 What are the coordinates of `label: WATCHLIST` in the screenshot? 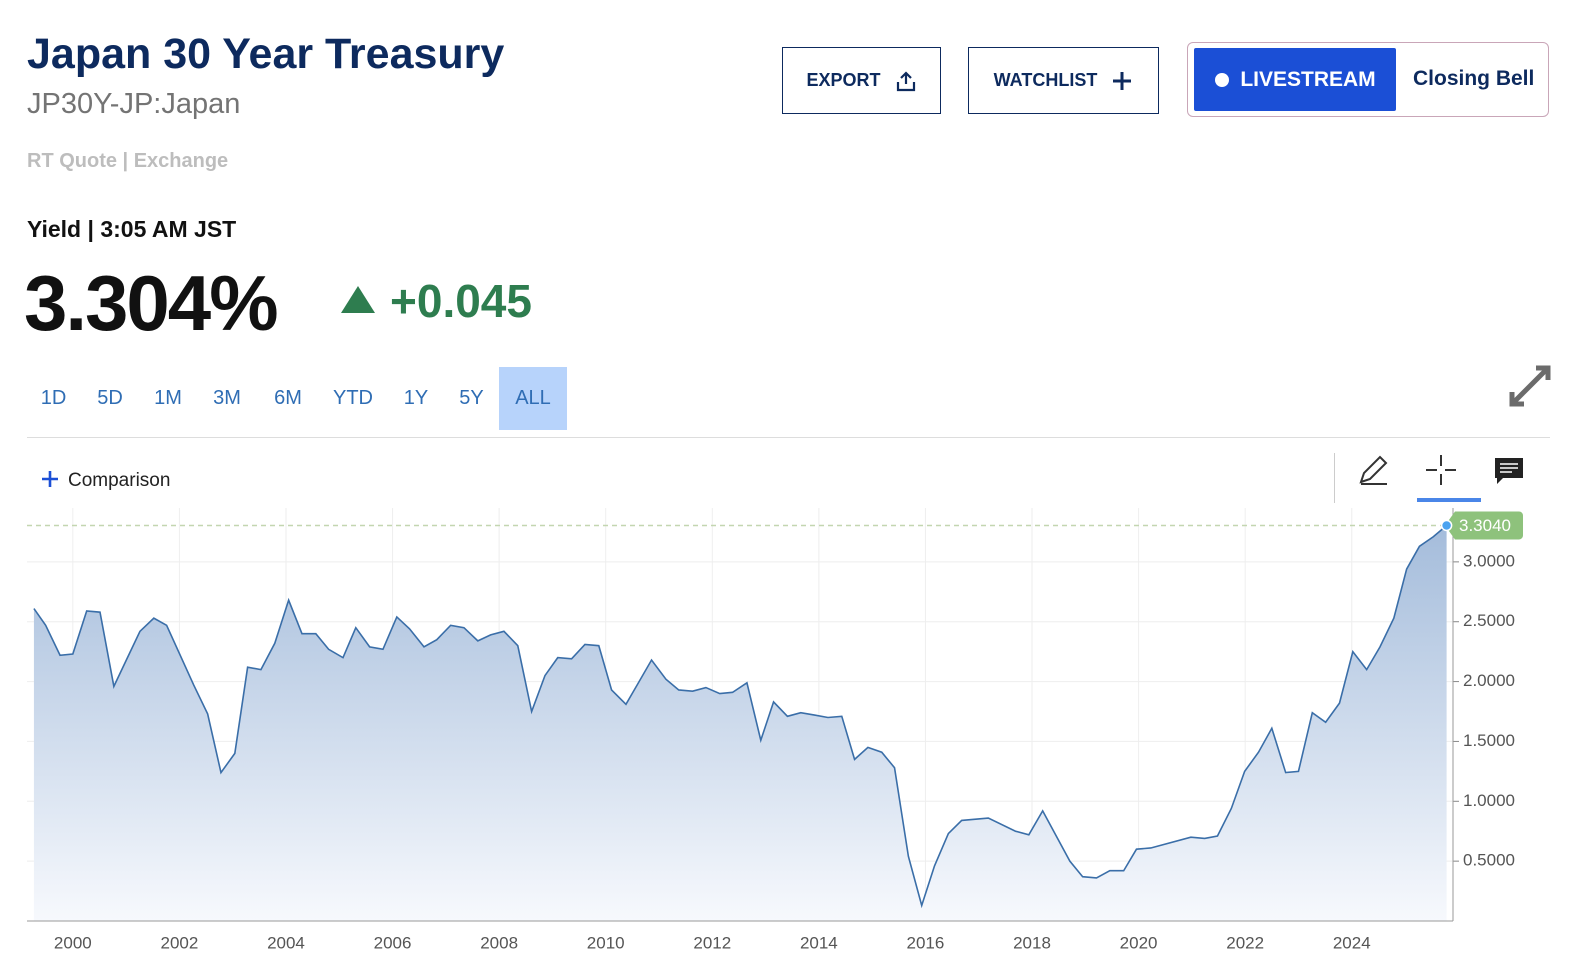 It's located at (1045, 80).